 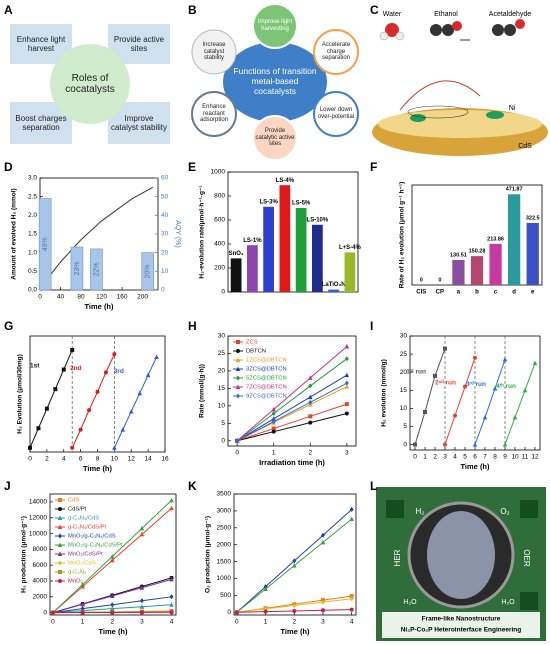 What do you see at coordinates (40, 597) in the screenshot?
I see `y-tick-label: 2000` at bounding box center [40, 597].